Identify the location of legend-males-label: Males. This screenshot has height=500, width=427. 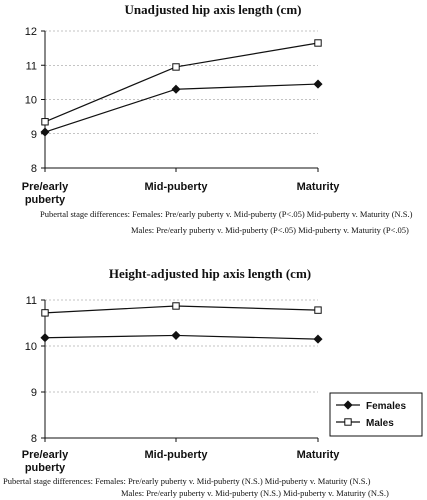
(380, 423).